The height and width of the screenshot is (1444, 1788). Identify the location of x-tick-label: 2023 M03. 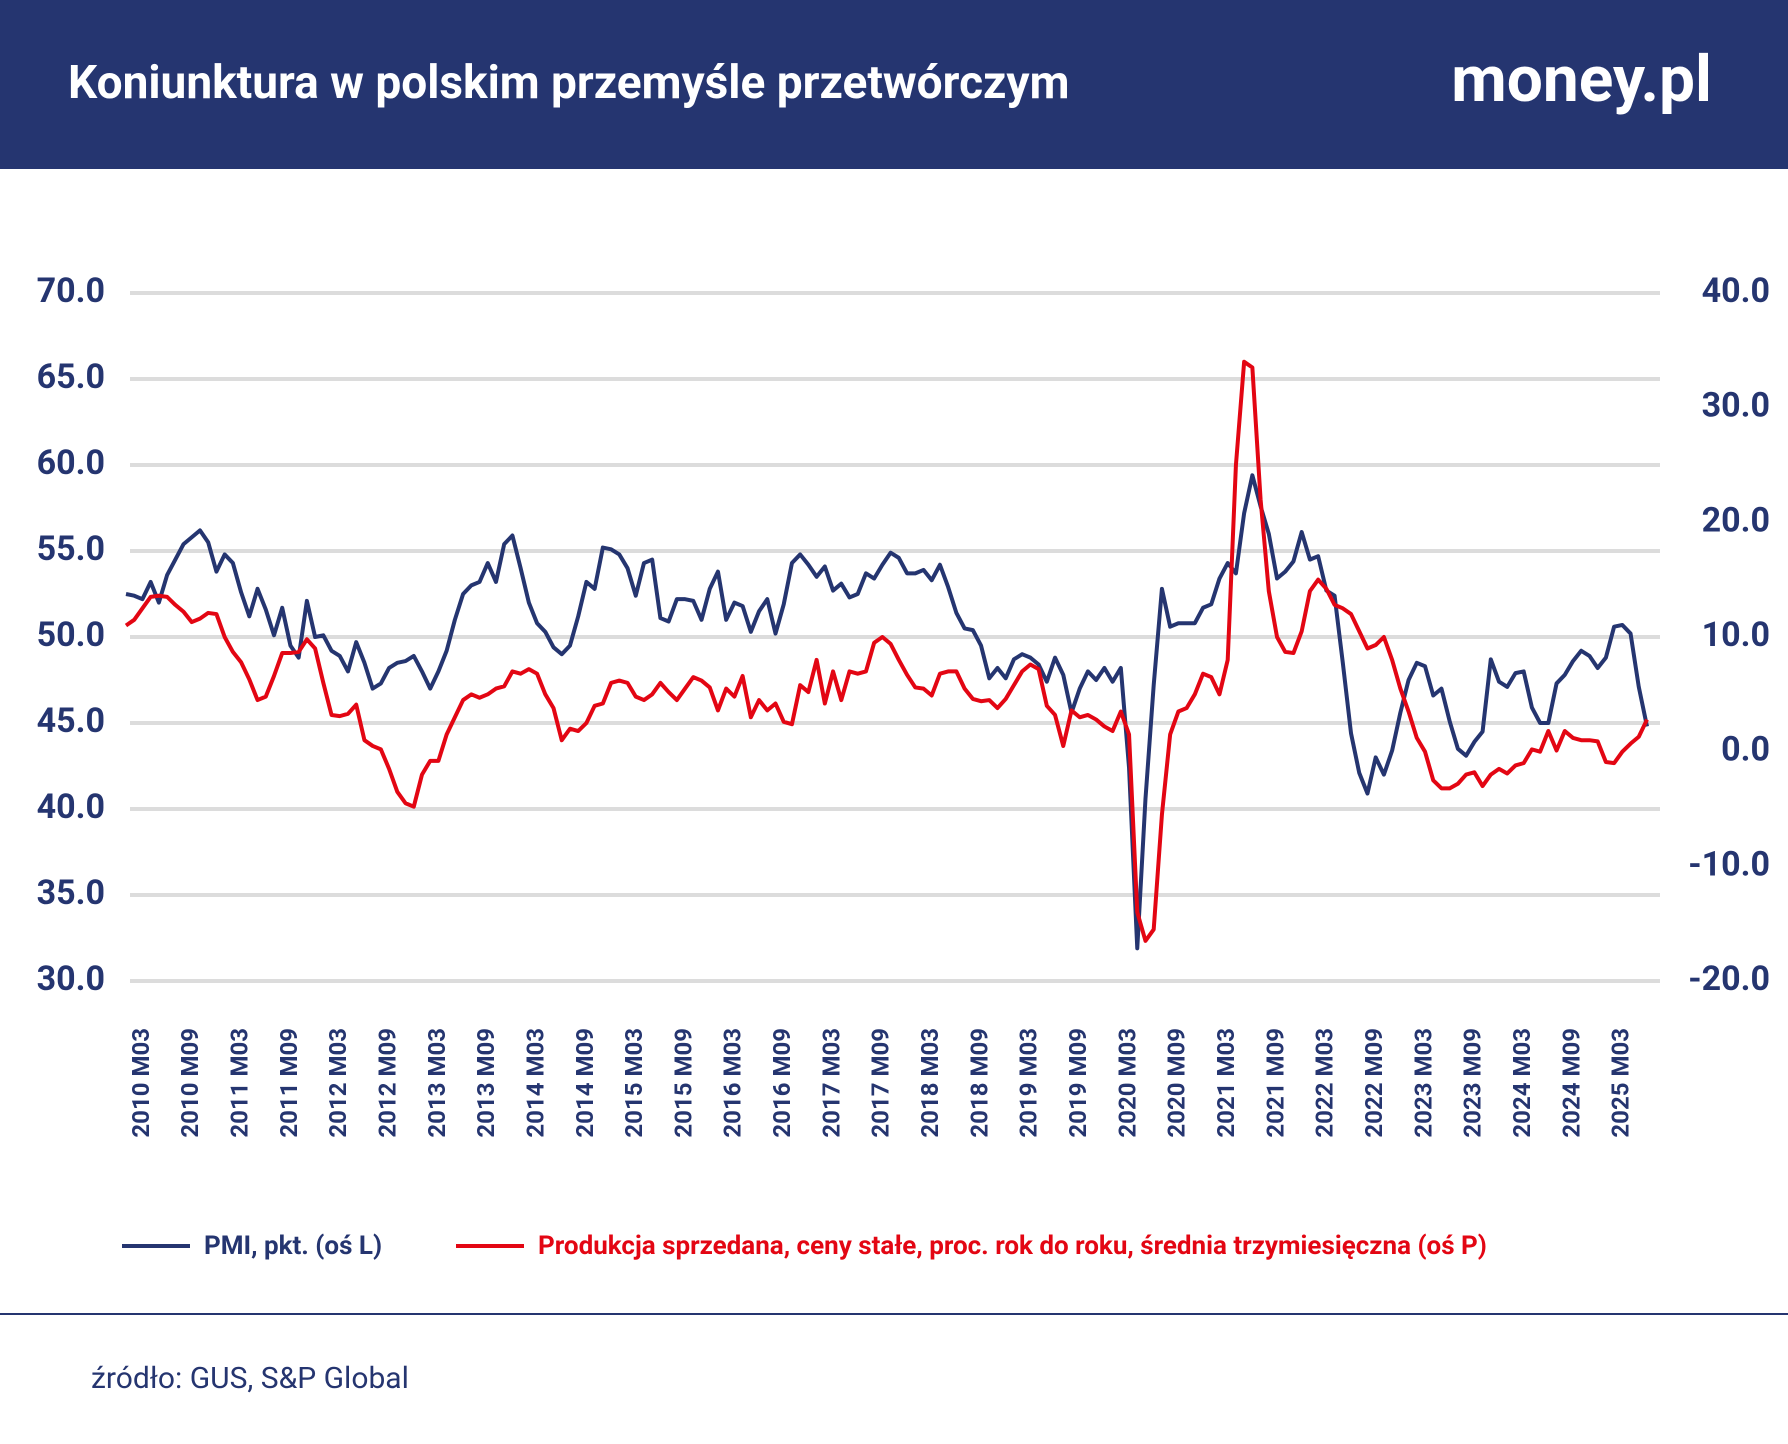
(1423, 1083).